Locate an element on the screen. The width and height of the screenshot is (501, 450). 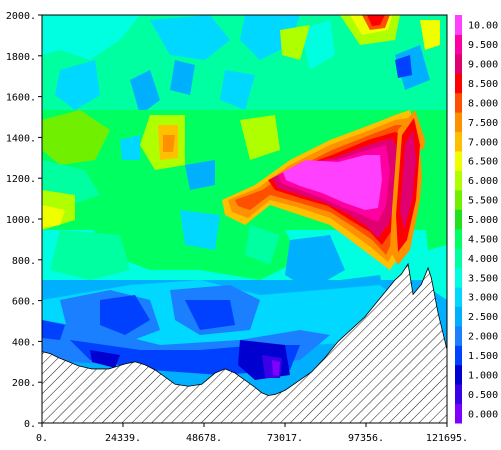
legend-label: 8.000 is located at coordinates (483, 103).